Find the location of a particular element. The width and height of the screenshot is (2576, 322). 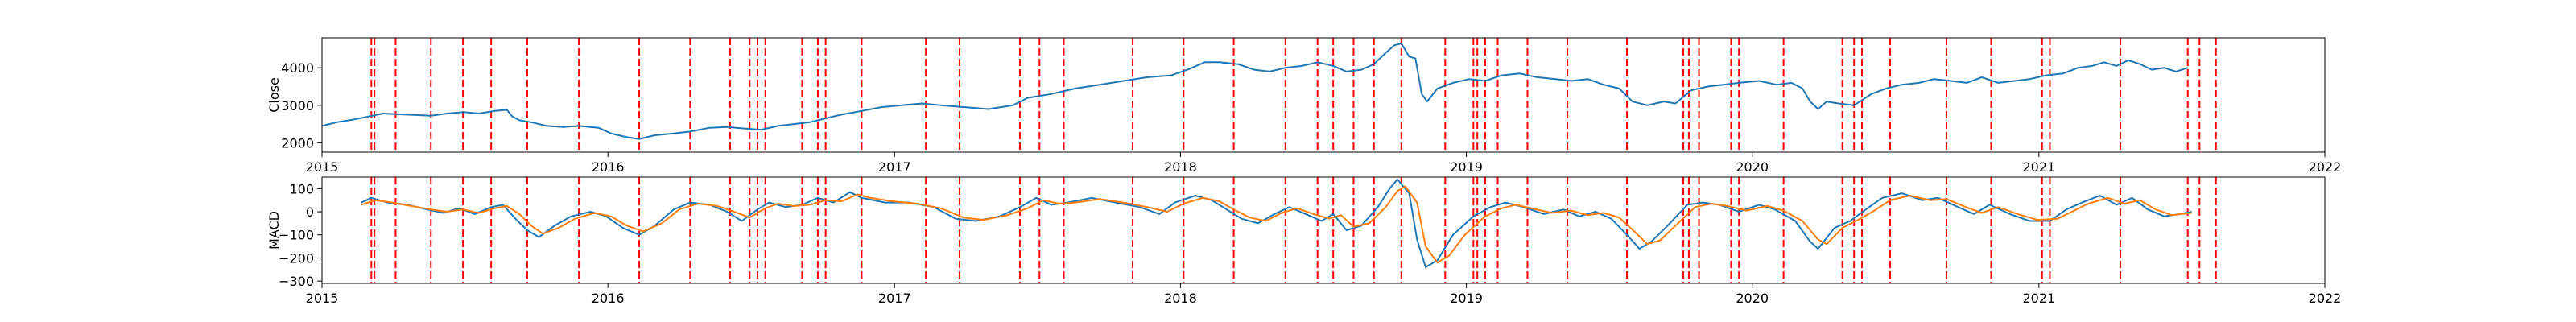

close-y-tick-label-2: 4000 is located at coordinates (297, 68).